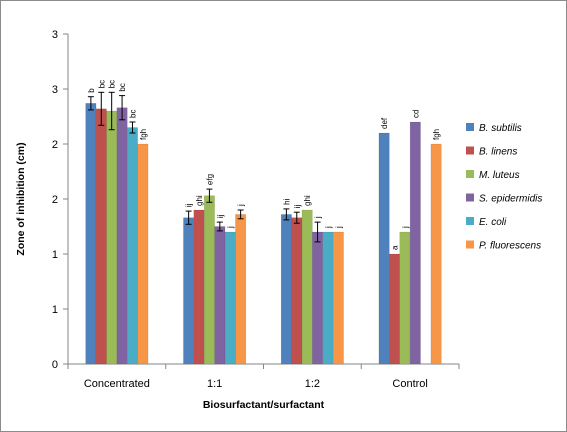 The width and height of the screenshot is (567, 432). I want to click on x-tick-label: Concentrated, so click(117, 384).